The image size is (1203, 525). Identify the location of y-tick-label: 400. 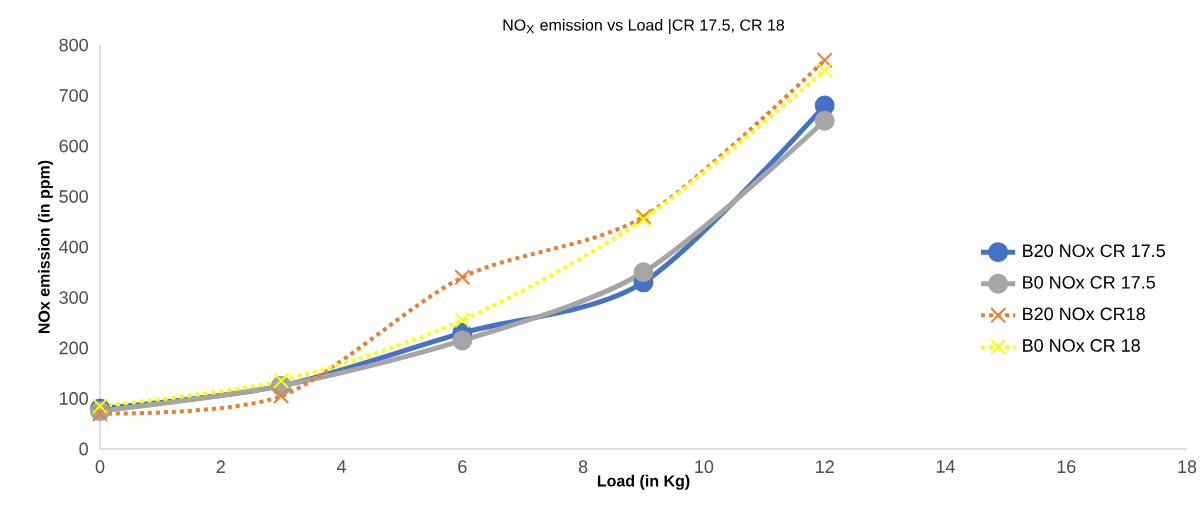
(73, 247).